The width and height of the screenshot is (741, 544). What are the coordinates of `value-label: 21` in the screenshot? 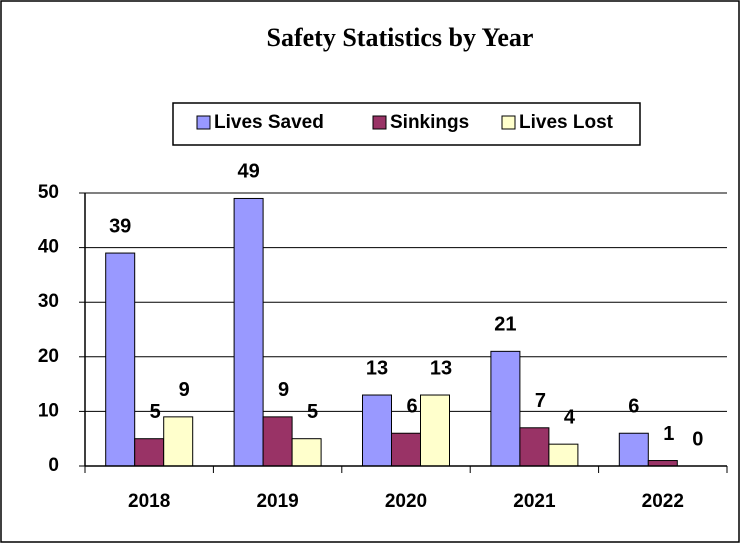 It's located at (505, 325).